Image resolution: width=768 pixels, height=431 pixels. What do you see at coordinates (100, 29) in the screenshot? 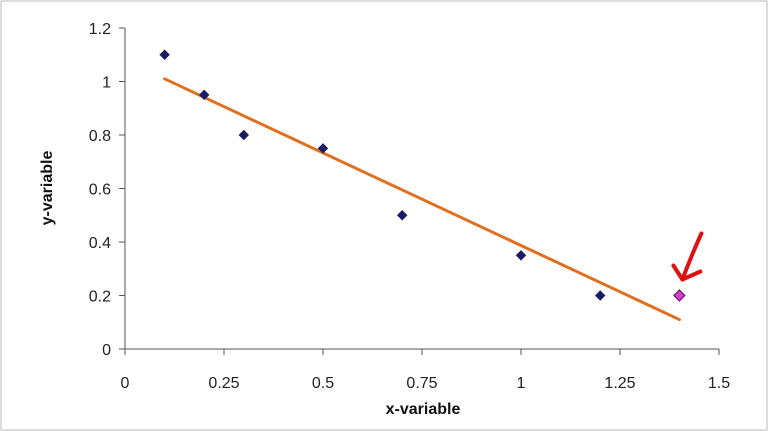
I see `y-tick-label: 1.2` at bounding box center [100, 29].